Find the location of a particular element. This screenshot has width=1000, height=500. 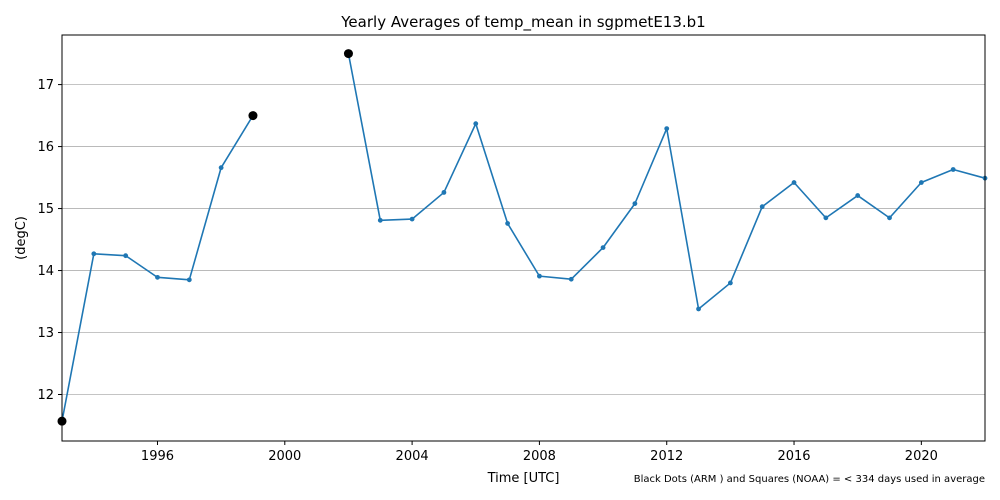

y-axis: 12 13 14 15 16 17 is located at coordinates (49, 240).